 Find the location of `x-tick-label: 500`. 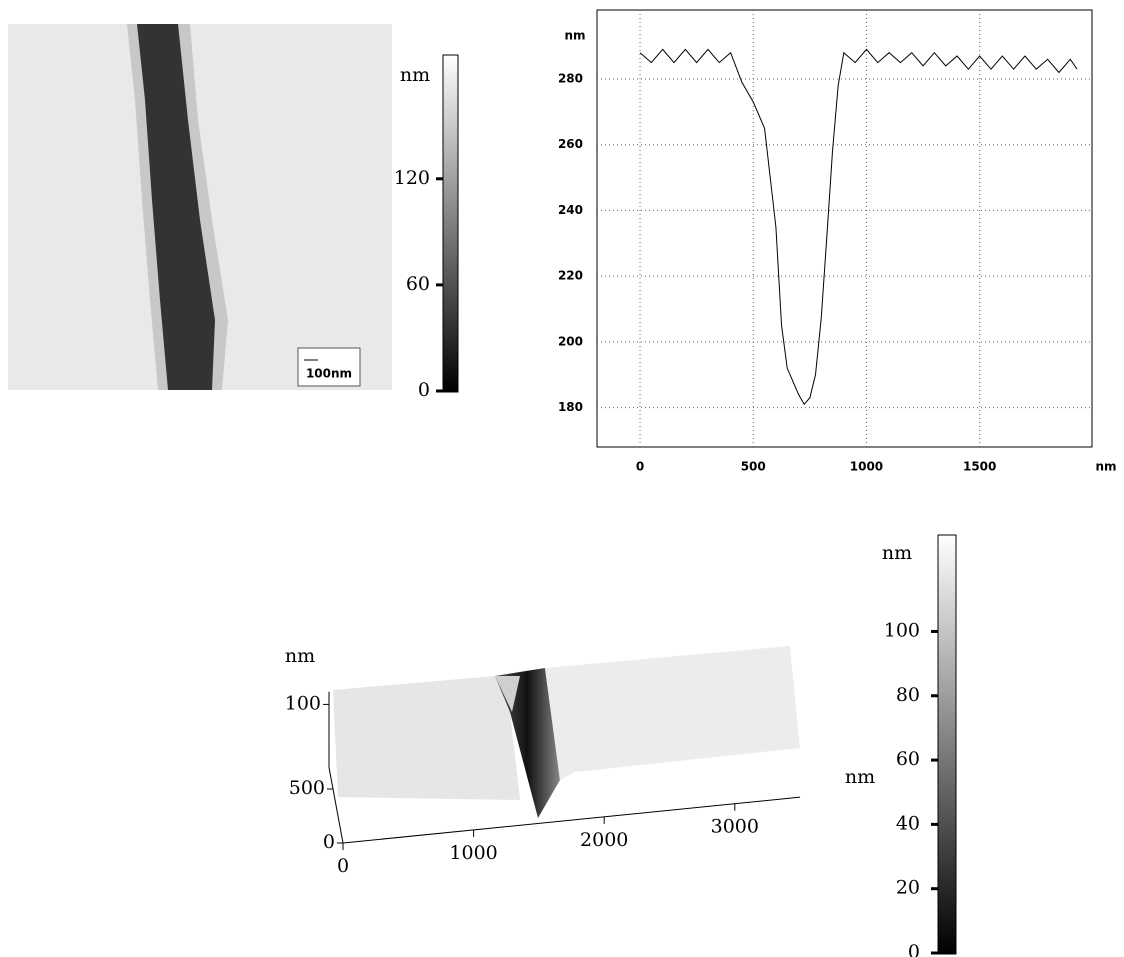

x-tick-label: 500 is located at coordinates (753, 467).